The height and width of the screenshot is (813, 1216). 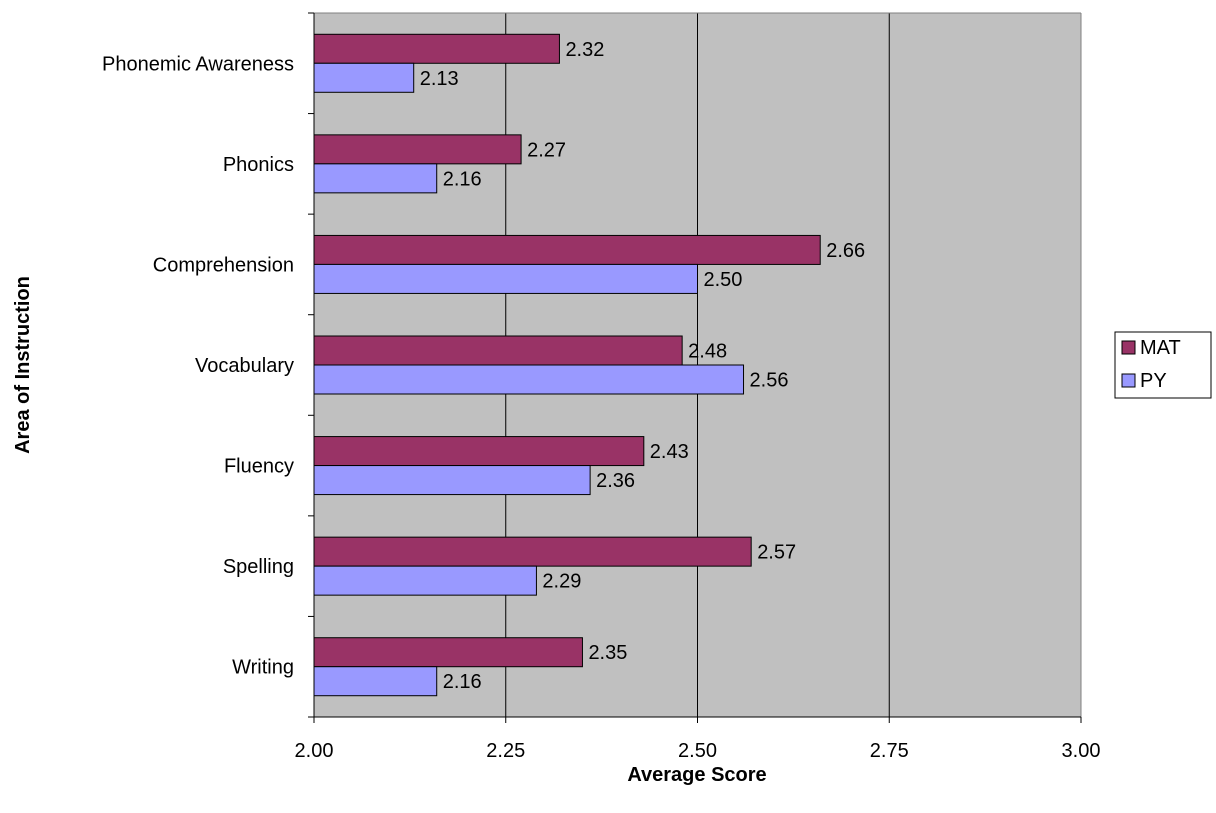 I want to click on category-label: Fluency, so click(x=259, y=467).